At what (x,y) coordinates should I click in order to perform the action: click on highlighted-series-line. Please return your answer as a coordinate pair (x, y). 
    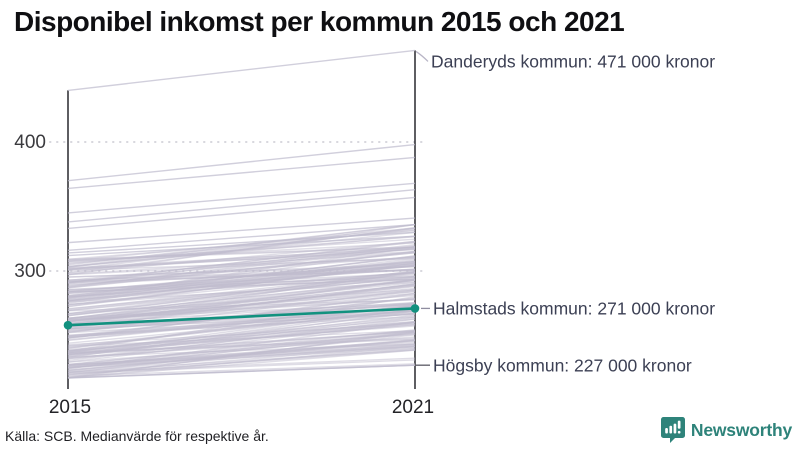
    Looking at the image, I should click on (241, 317).